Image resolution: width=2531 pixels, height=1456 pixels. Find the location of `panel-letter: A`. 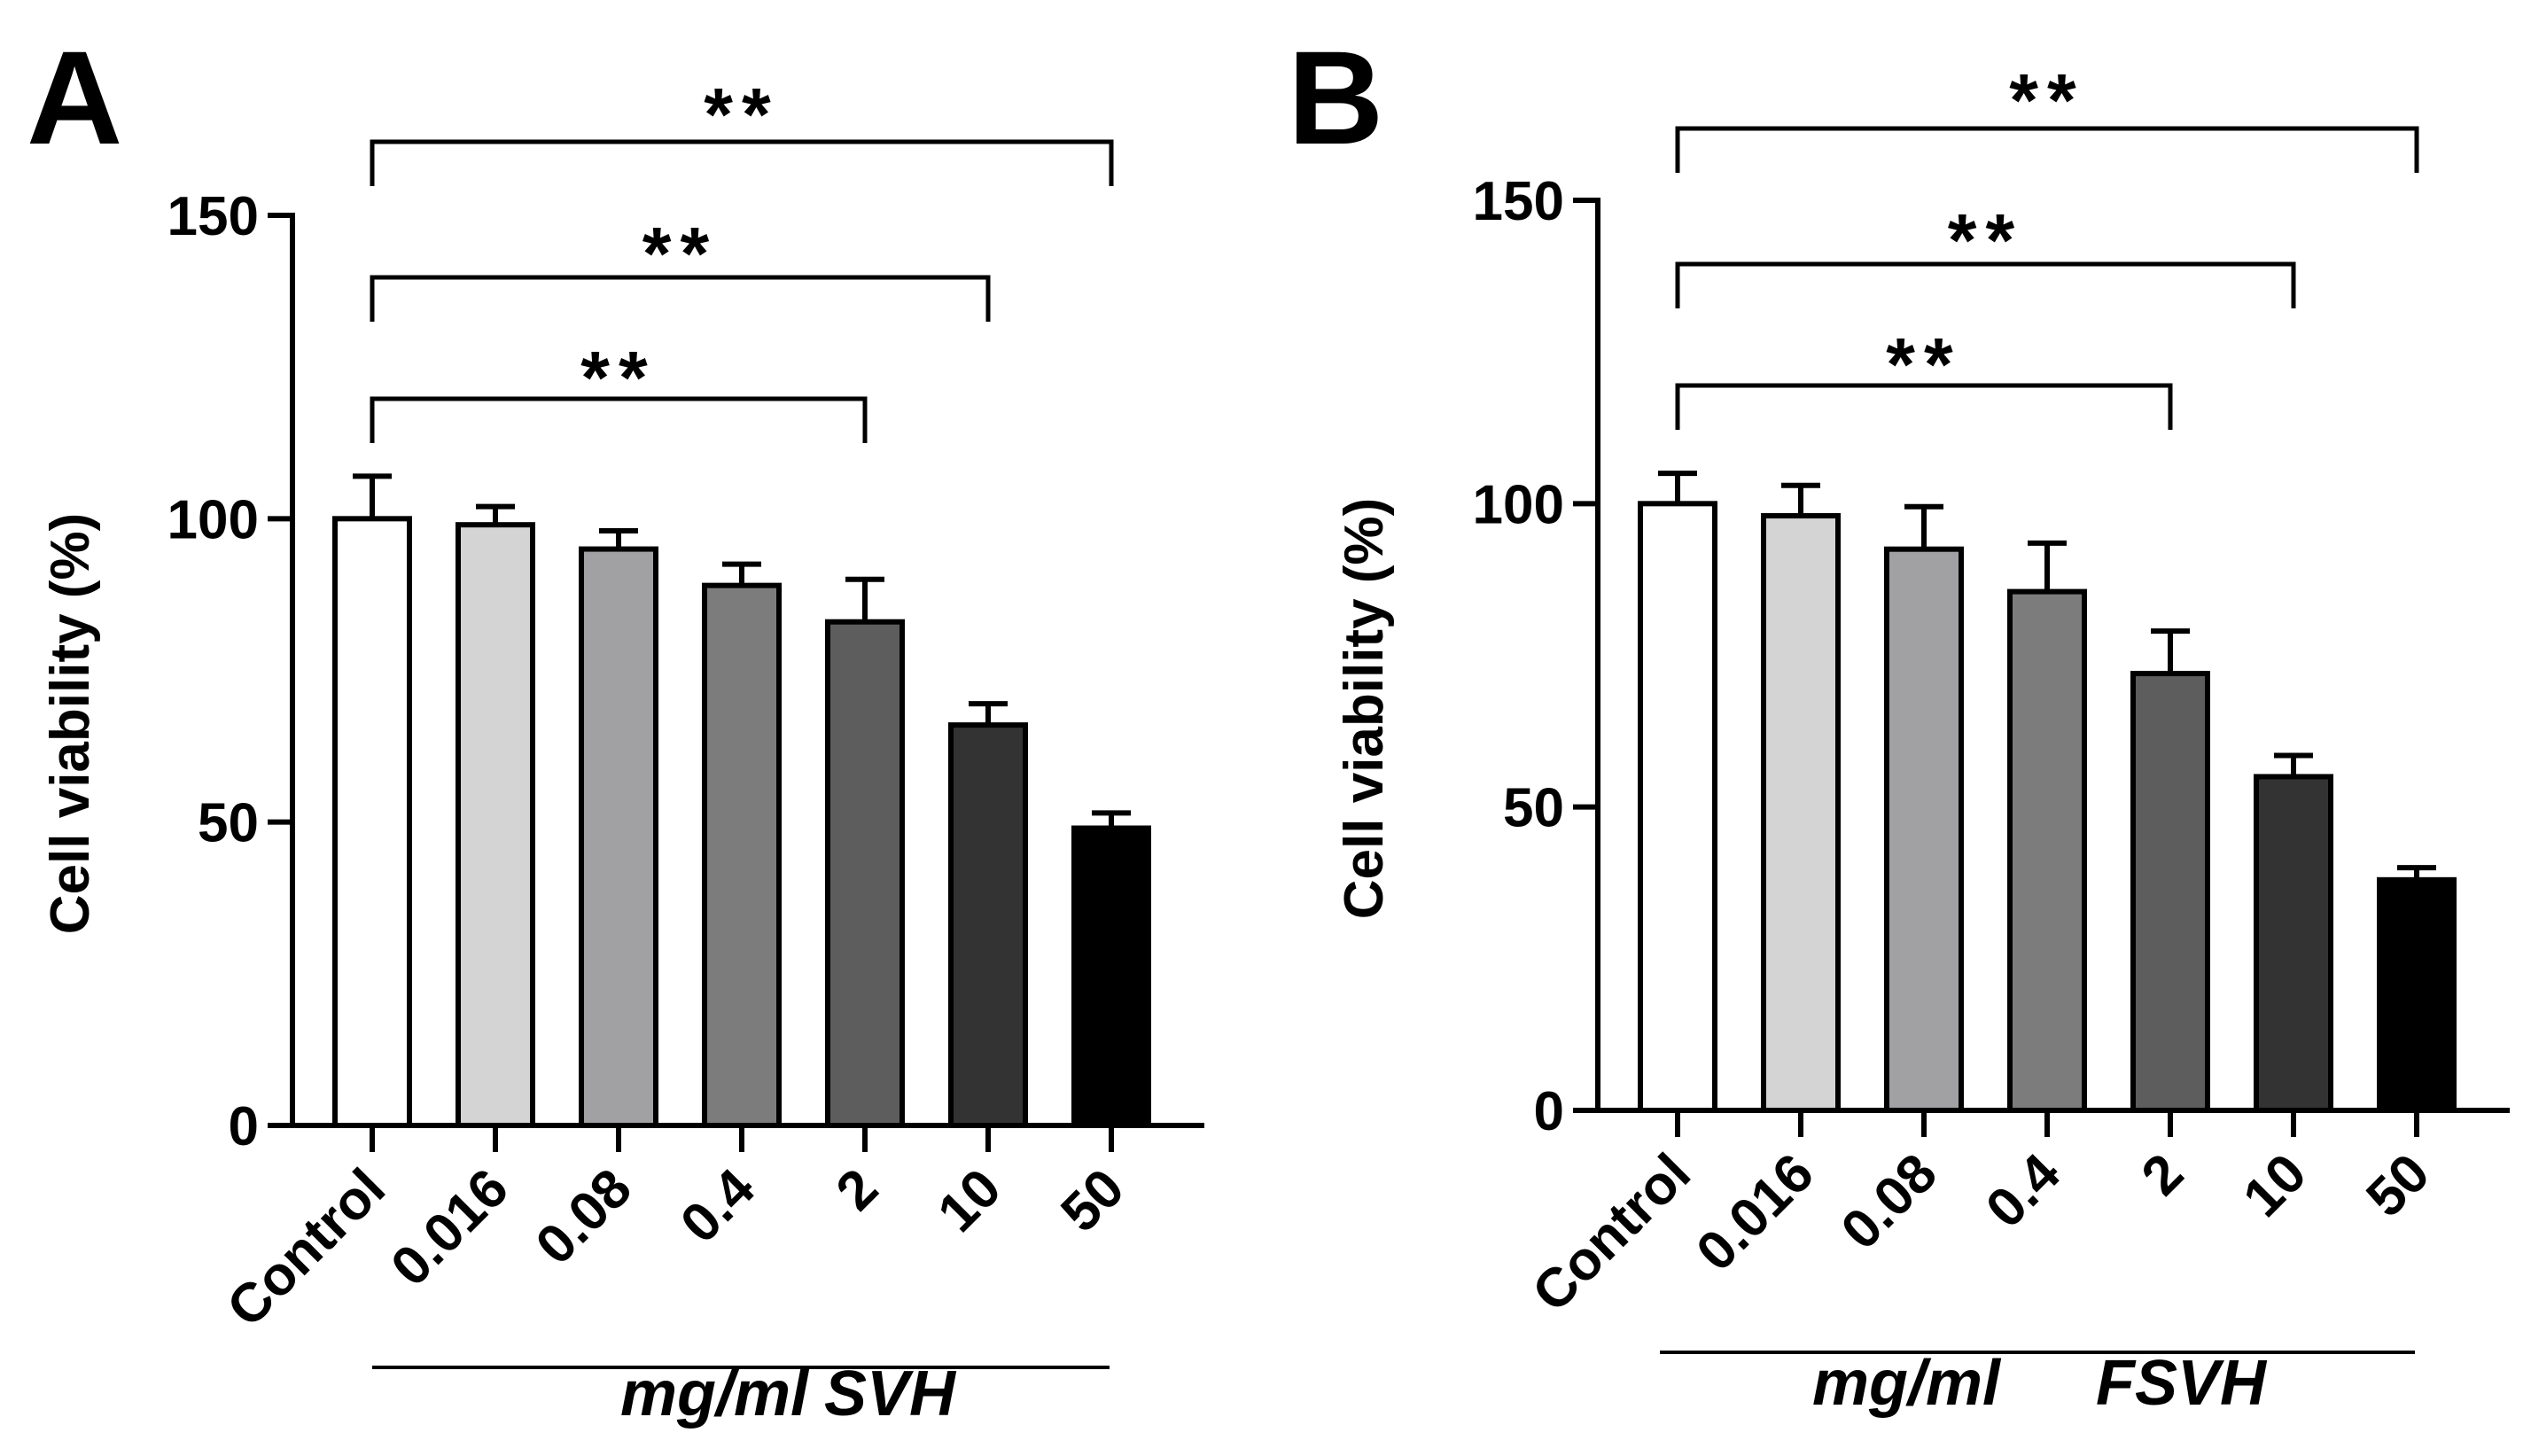

panel-letter: A is located at coordinates (74, 97).